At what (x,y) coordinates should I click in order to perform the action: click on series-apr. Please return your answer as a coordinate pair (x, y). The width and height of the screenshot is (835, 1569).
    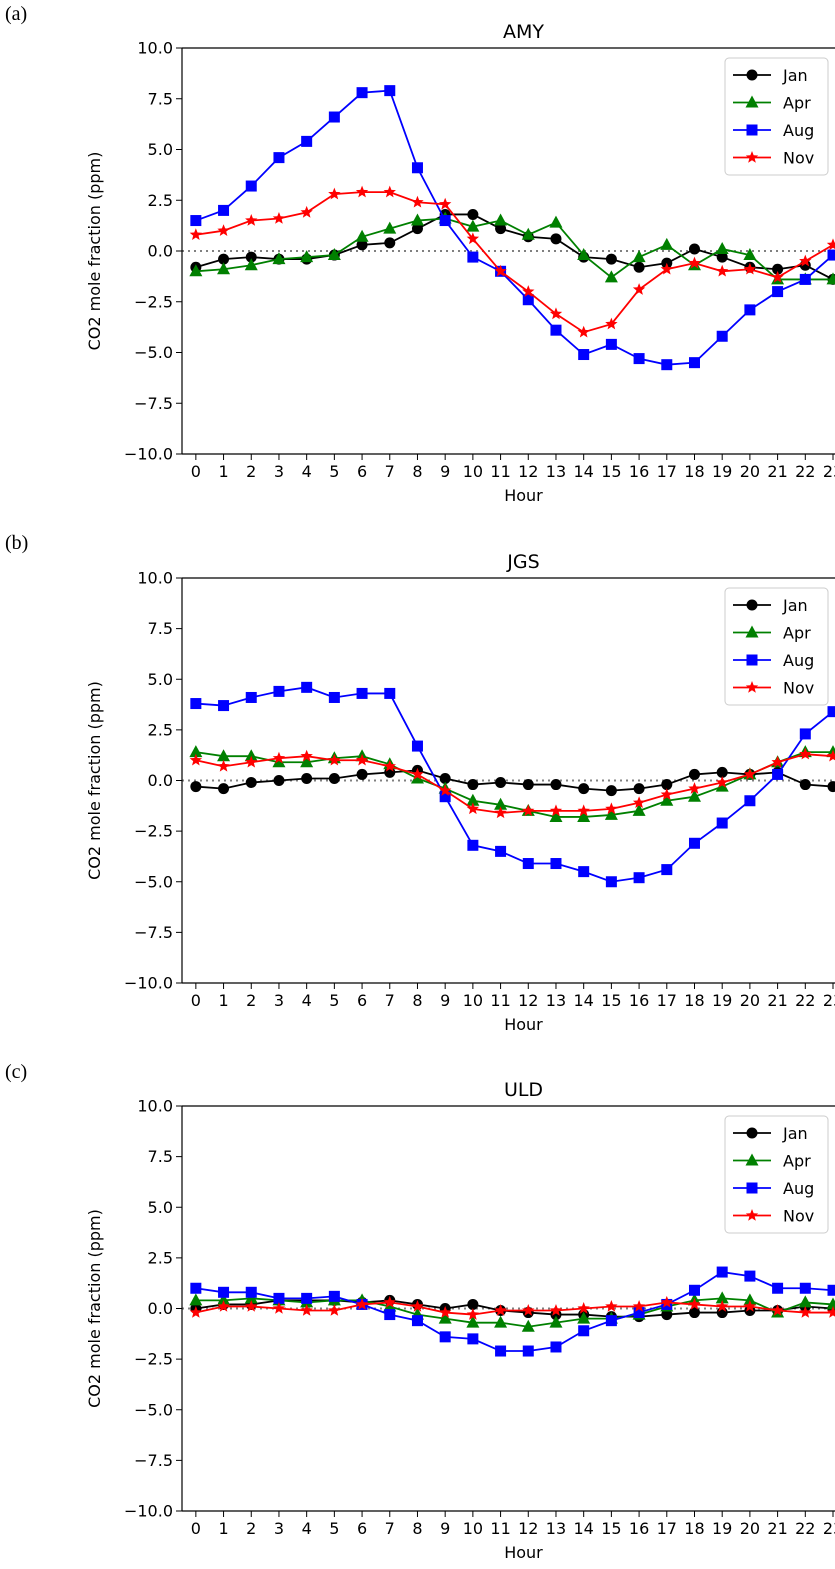
    Looking at the image, I should click on (512, 248).